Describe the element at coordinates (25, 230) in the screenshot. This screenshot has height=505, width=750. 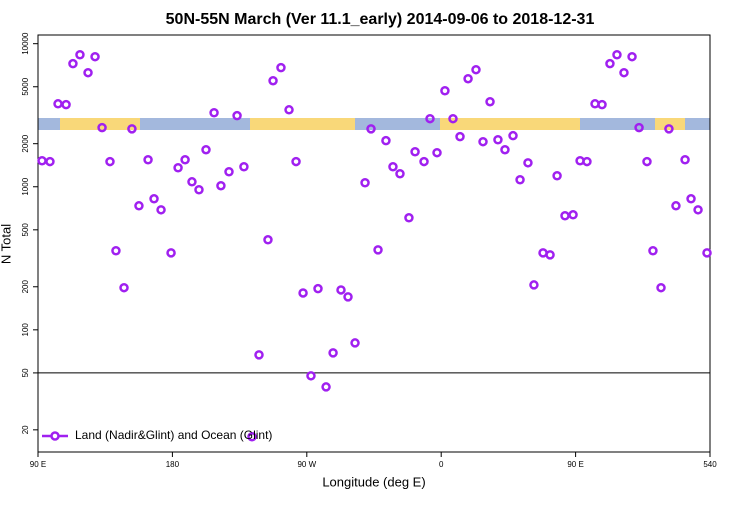
I see `y-tick-label: 500` at that location.